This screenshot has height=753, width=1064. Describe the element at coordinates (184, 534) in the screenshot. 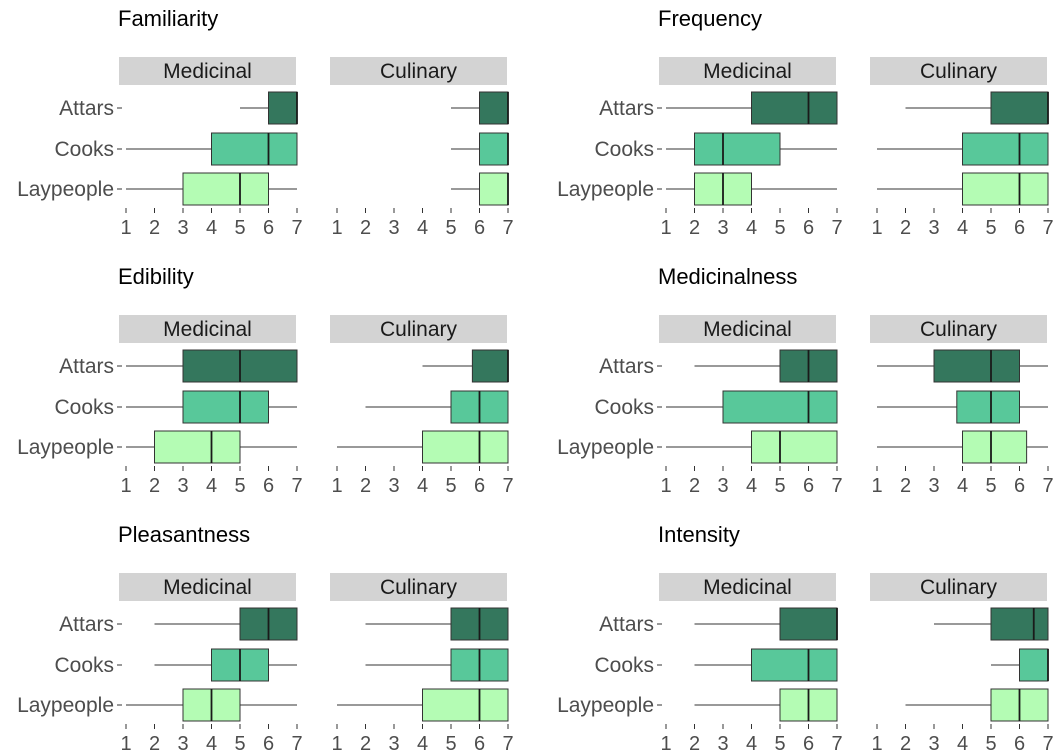

I see `panel-title: Pleasantness` at that location.